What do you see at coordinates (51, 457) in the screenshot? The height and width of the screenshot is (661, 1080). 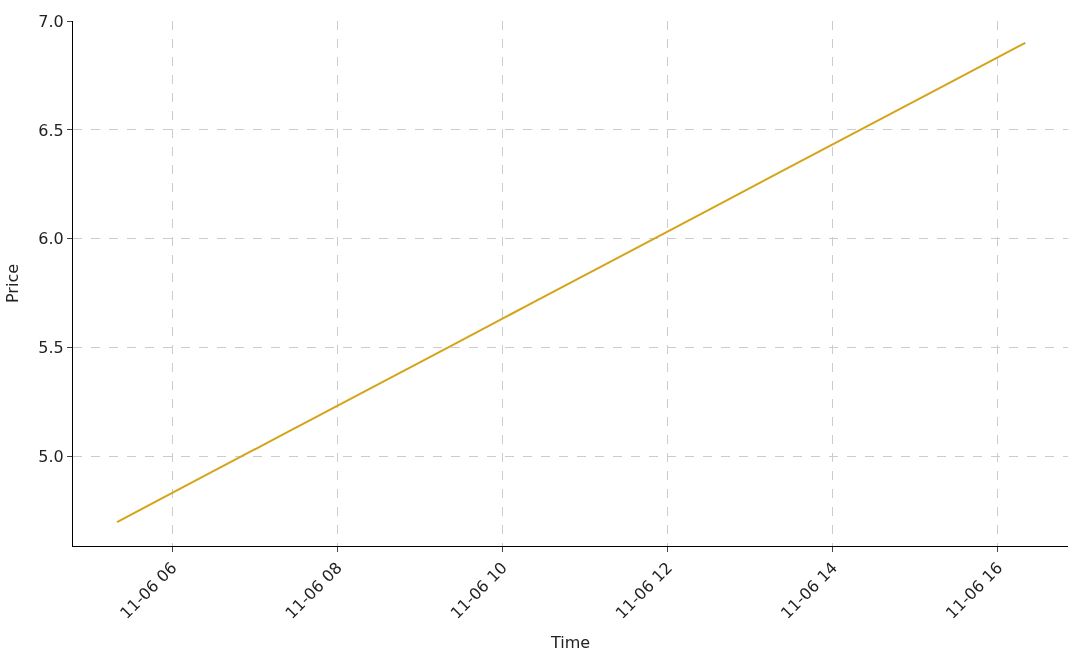 I see `y-tick-label: 5.0` at bounding box center [51, 457].